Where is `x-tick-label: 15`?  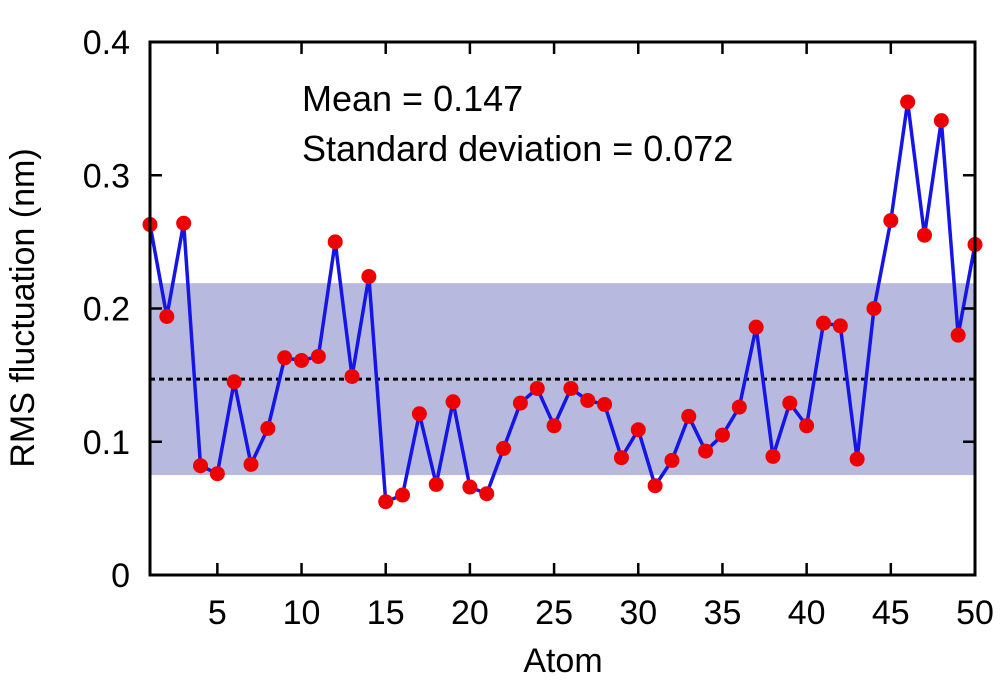
x-tick-label: 15 is located at coordinates (386, 613).